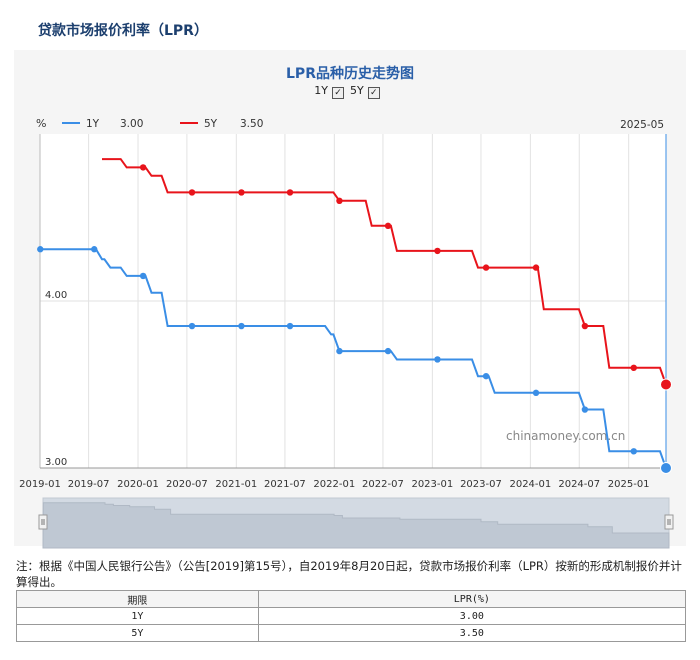 Image resolution: width=700 pixels, height=660 pixels. Describe the element at coordinates (629, 484) in the screenshot. I see `x-tick-label: 2025-01` at that location.